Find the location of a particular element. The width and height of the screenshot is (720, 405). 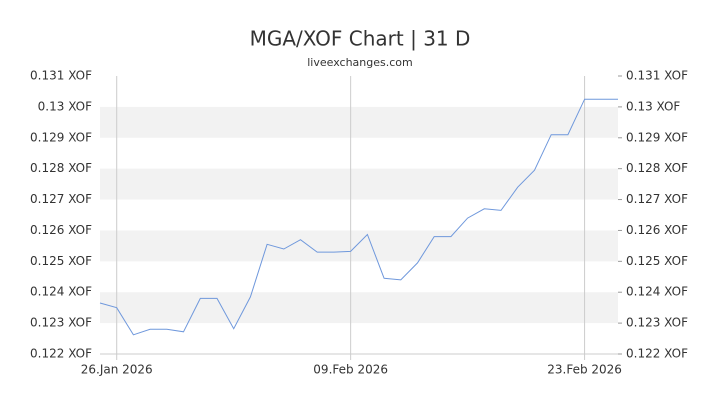

x-tick-label: 26.Jan 2026 is located at coordinates (117, 370).